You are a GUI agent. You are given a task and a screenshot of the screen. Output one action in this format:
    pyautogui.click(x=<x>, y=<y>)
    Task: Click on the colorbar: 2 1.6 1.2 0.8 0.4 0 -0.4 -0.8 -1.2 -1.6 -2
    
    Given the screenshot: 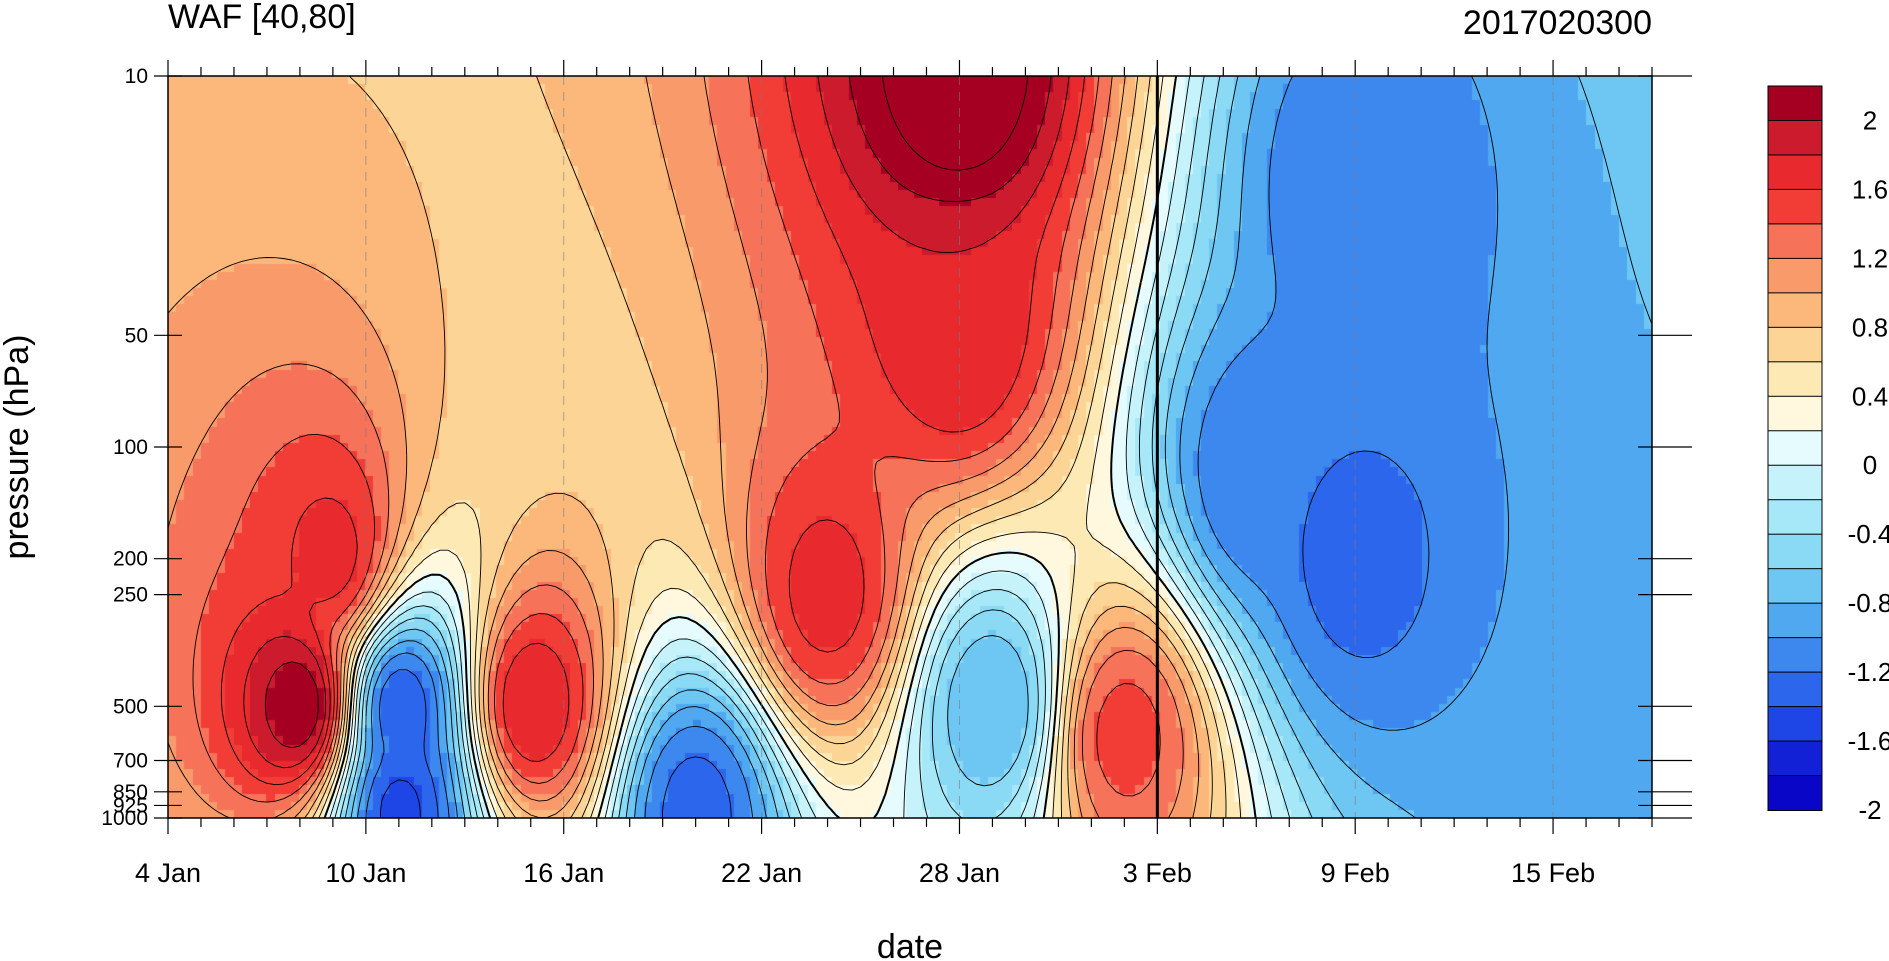 What is the action you would take?
    pyautogui.click(x=1828, y=455)
    